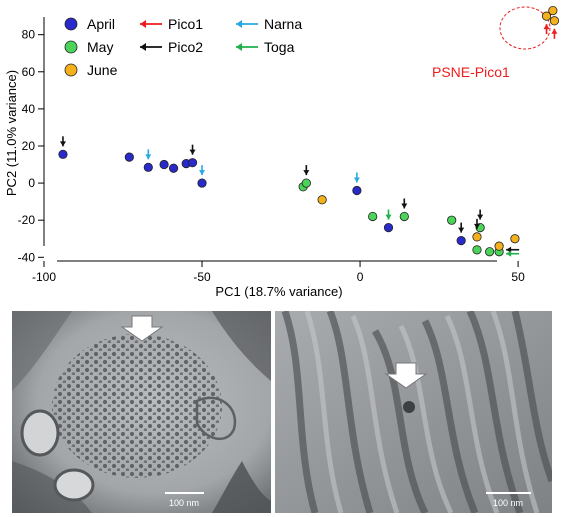  I want to click on legend: April May June Pico1 Pico2 Narna Toga, so click(183, 47).